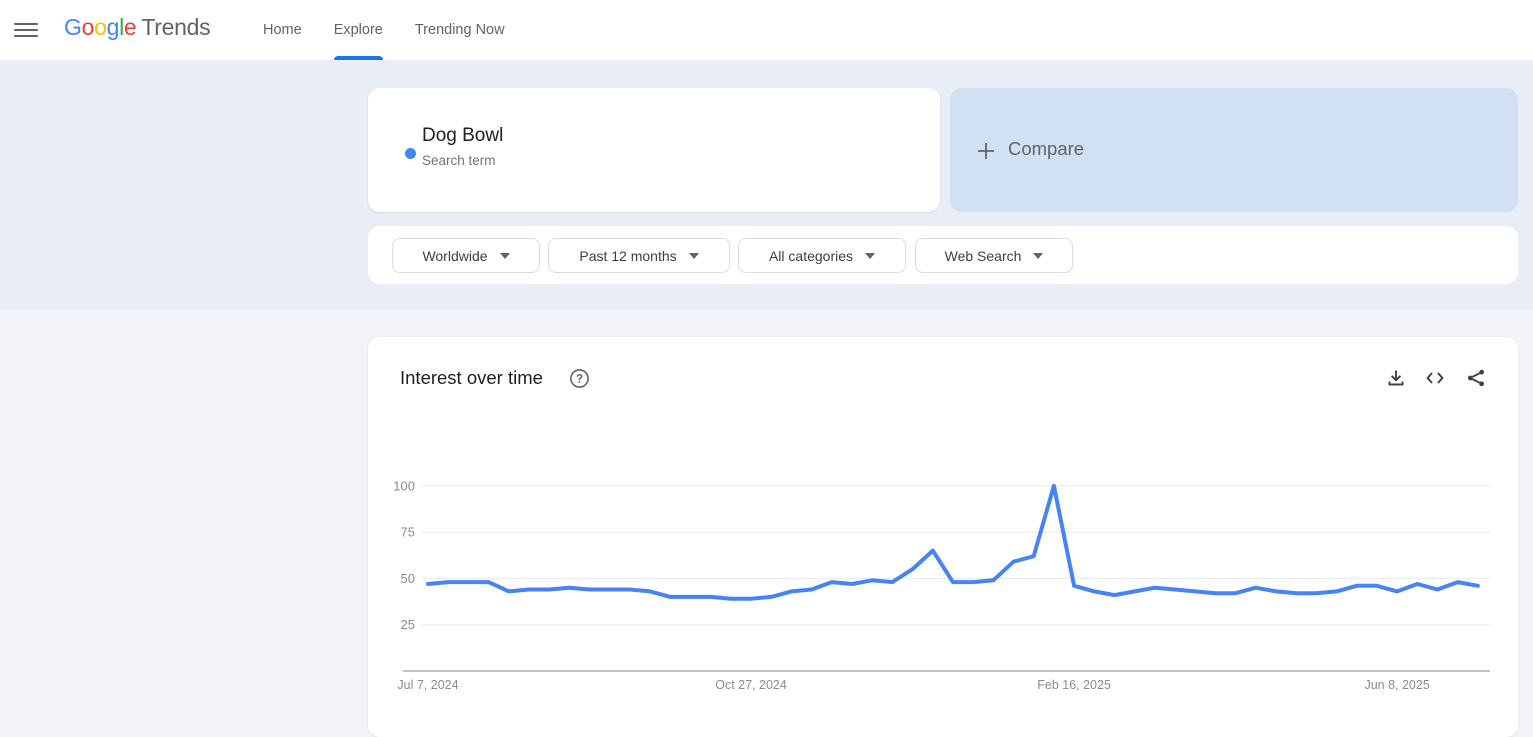  Describe the element at coordinates (1396, 378) in the screenshot. I see `download-icon` at that location.